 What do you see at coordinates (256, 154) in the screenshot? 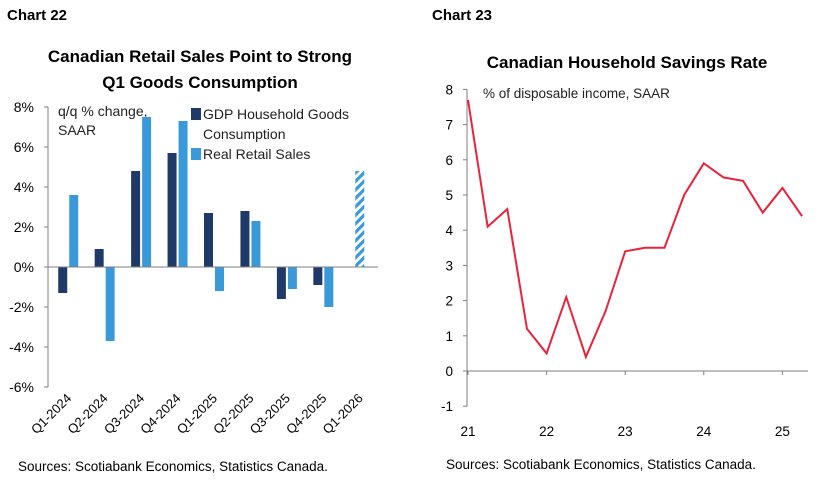
I see `chart22-legend-label: Real Retail Sales` at bounding box center [256, 154].